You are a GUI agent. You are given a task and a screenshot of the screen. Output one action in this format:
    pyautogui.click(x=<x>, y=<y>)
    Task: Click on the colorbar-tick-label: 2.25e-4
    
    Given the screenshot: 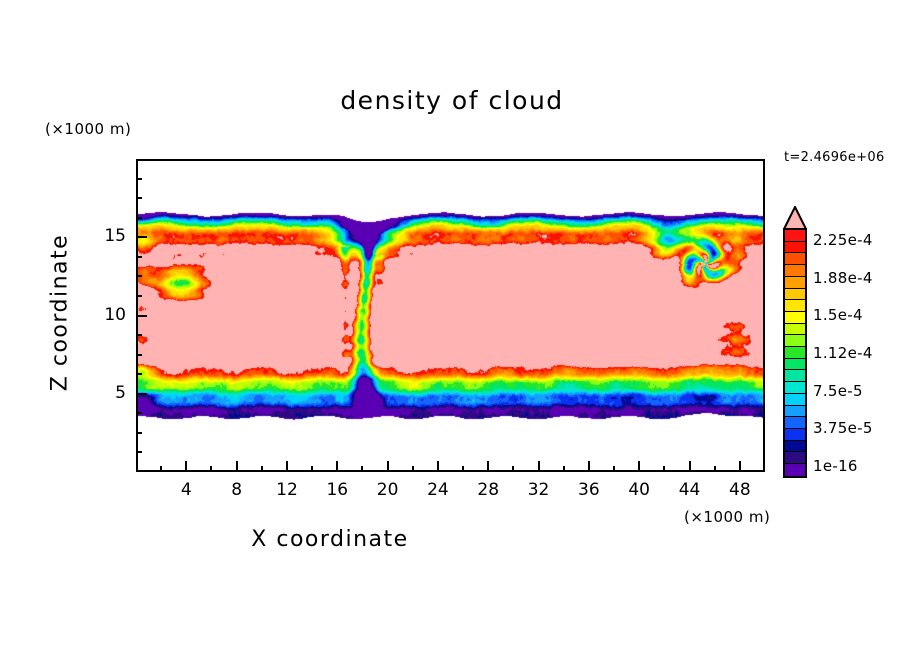 What is the action you would take?
    pyautogui.click(x=843, y=240)
    